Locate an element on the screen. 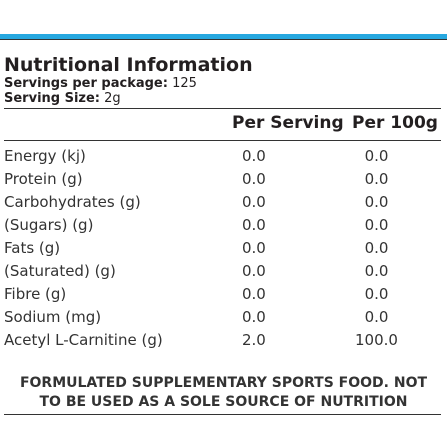 The width and height of the screenshot is (447, 446). nutrient-name: Fats (g) is located at coordinates (32, 247).